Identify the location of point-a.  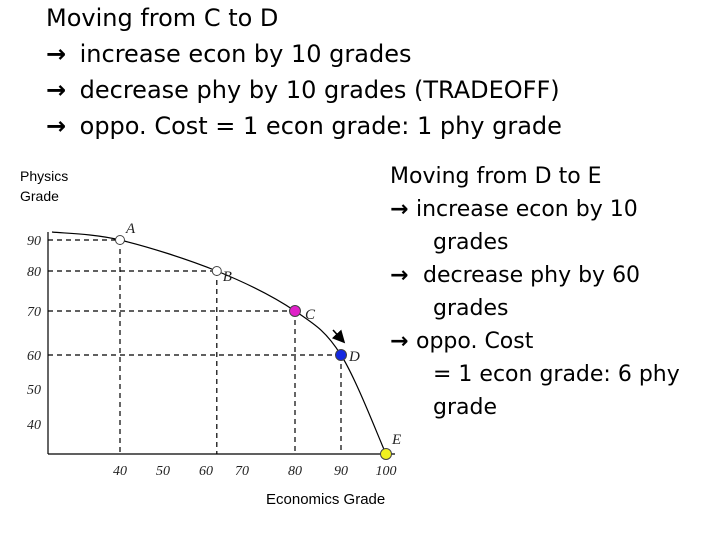
(120, 240).